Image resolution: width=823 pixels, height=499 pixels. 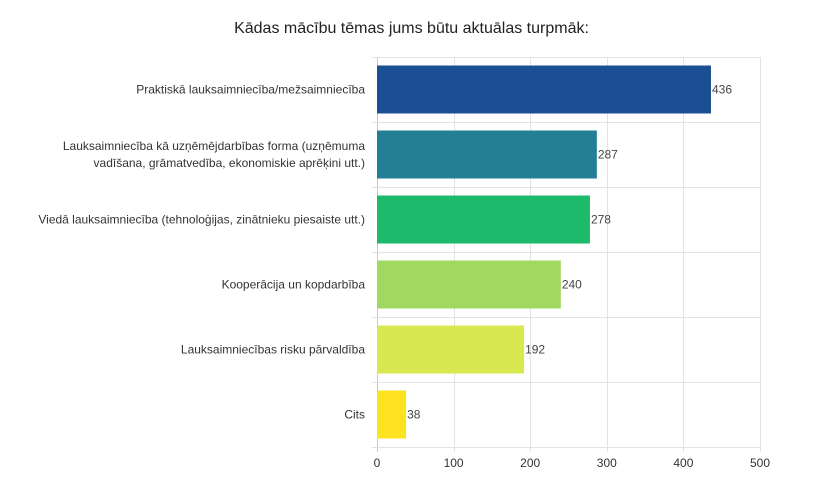 What do you see at coordinates (530, 463) in the screenshot?
I see `x-tick-label: 200` at bounding box center [530, 463].